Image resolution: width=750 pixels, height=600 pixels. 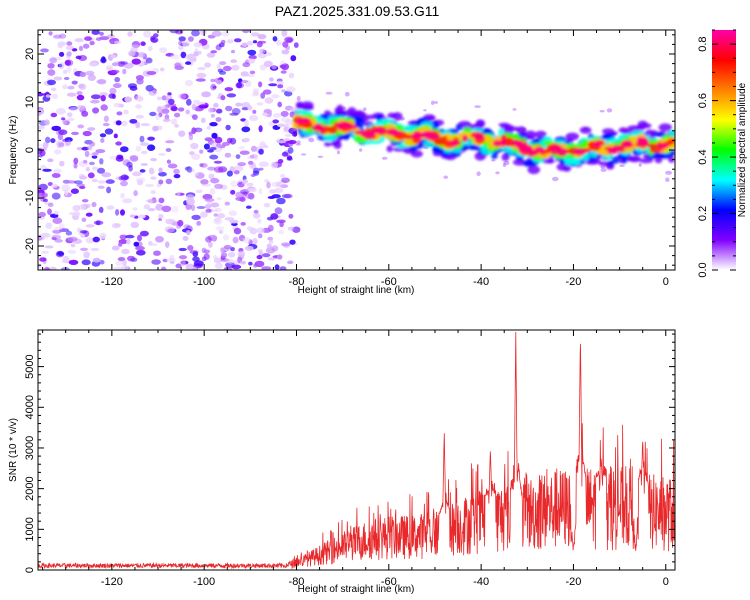 What do you see at coordinates (204, 582) in the screenshot?
I see `snr-xtick-label: -100` at bounding box center [204, 582].